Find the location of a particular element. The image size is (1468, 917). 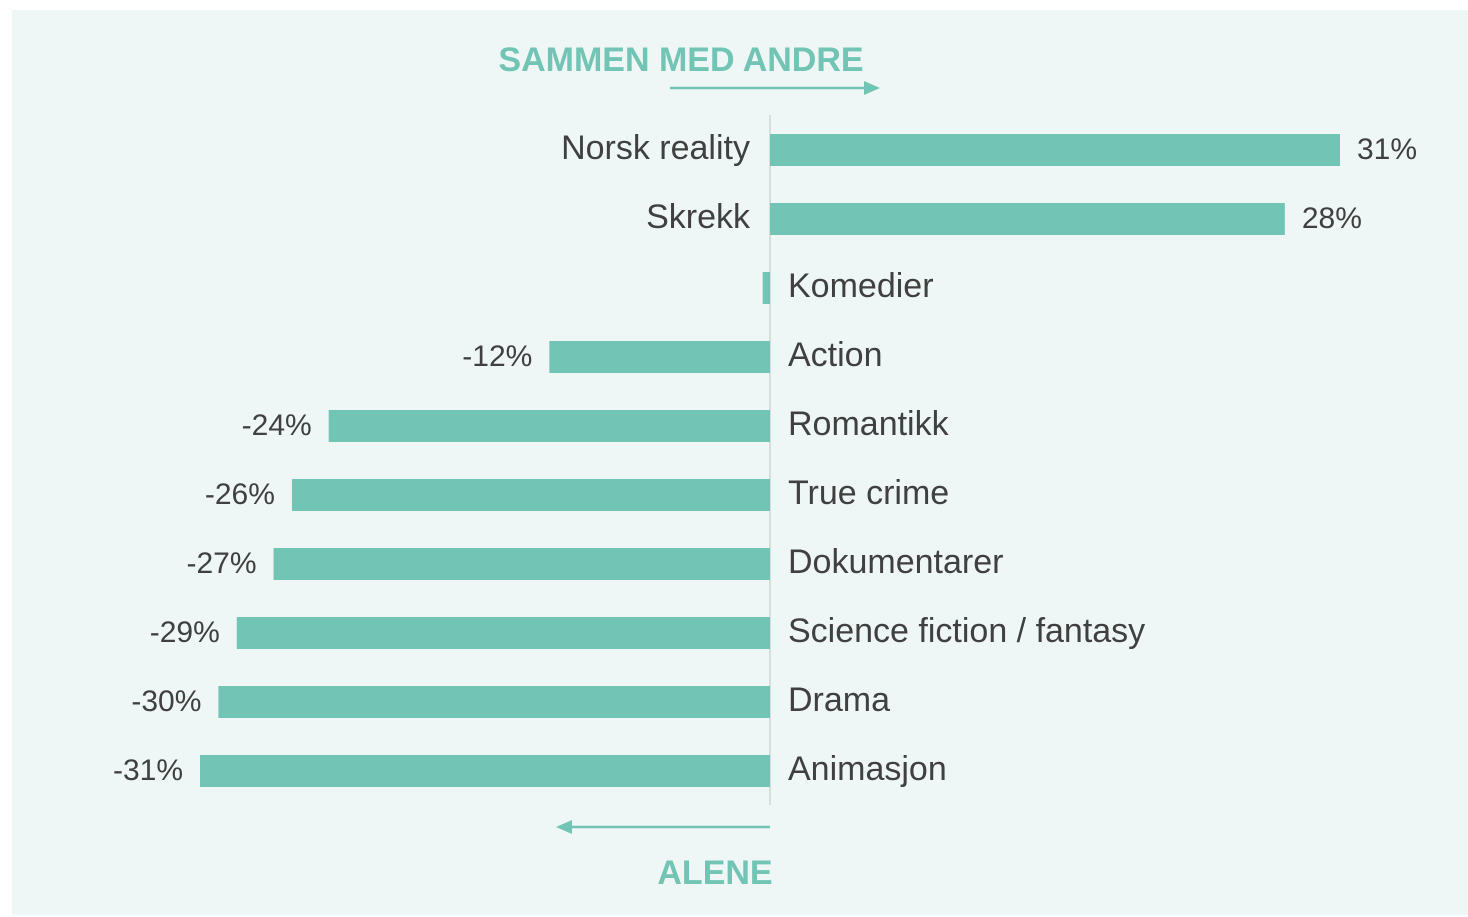

annotation-bottom: ALENE is located at coordinates (714, 873).